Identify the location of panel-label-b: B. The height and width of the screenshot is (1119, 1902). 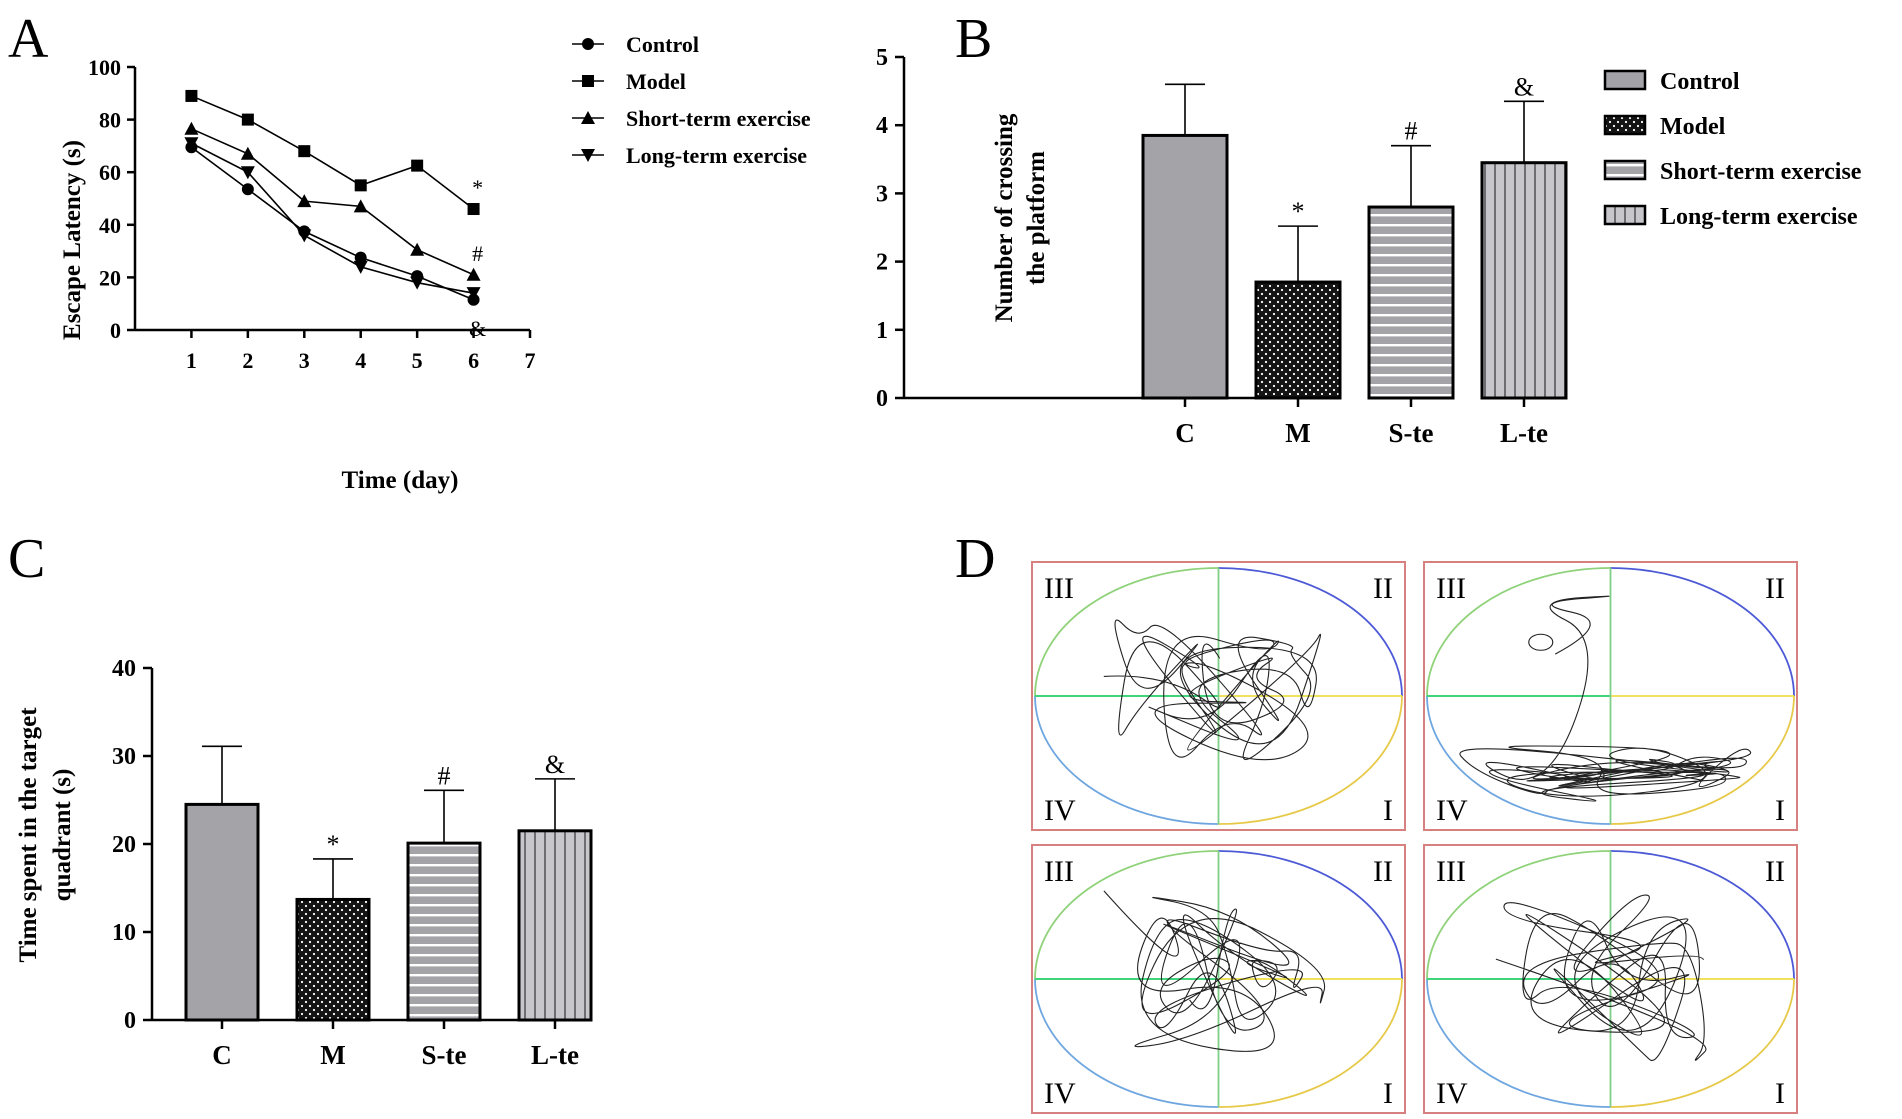
(973, 39).